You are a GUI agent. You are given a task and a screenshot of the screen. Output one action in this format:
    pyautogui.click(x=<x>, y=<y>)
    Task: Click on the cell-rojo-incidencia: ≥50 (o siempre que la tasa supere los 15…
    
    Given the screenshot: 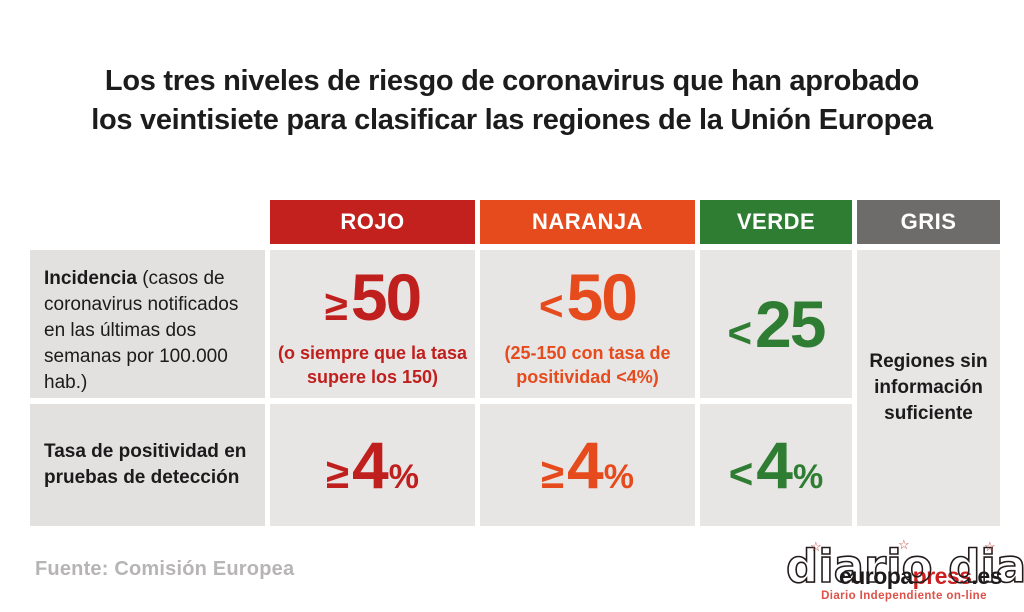 What is the action you would take?
    pyautogui.click(x=372, y=324)
    